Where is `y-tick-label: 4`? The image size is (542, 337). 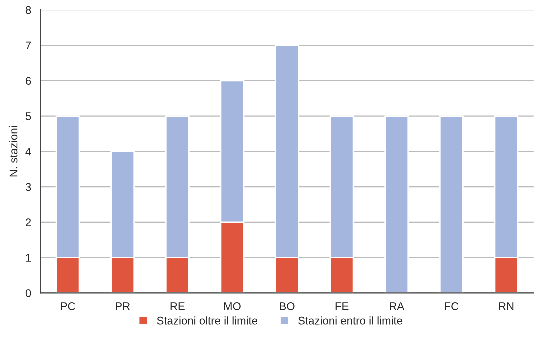 y-tick-label: 4 is located at coordinates (29, 152).